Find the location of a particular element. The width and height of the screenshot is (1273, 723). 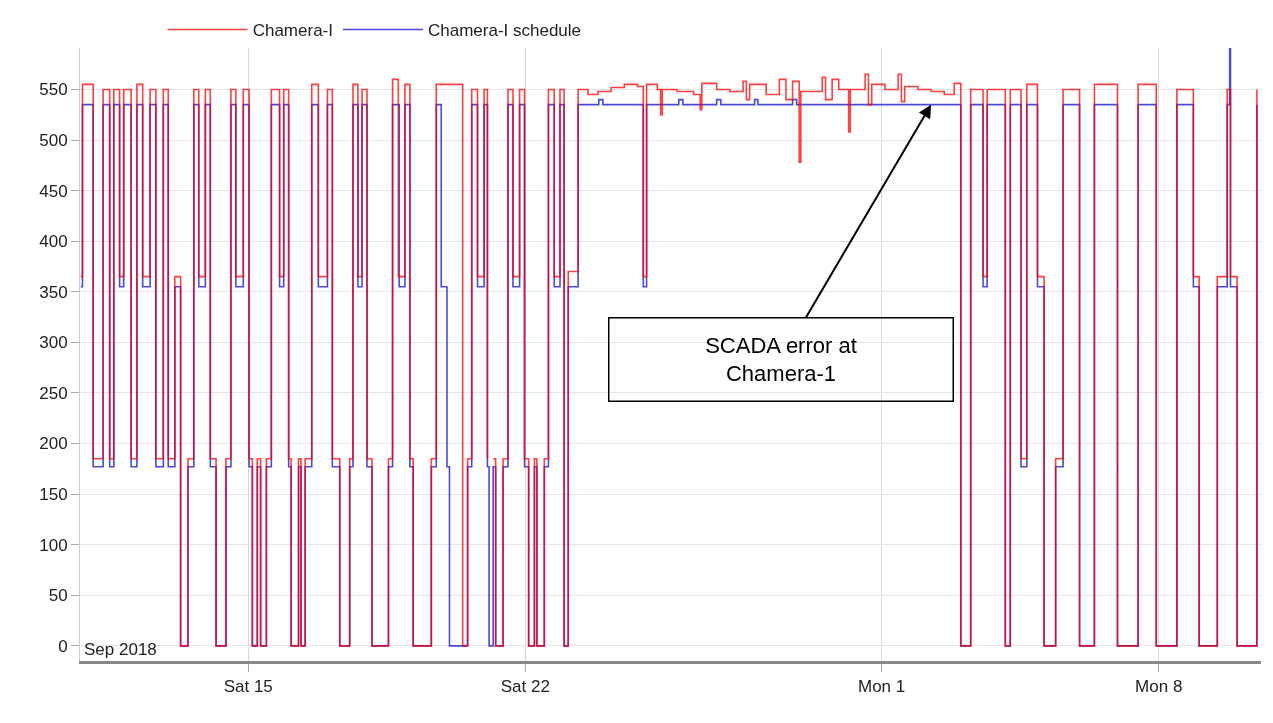

y-tick-label: 300 is located at coordinates (53, 343).